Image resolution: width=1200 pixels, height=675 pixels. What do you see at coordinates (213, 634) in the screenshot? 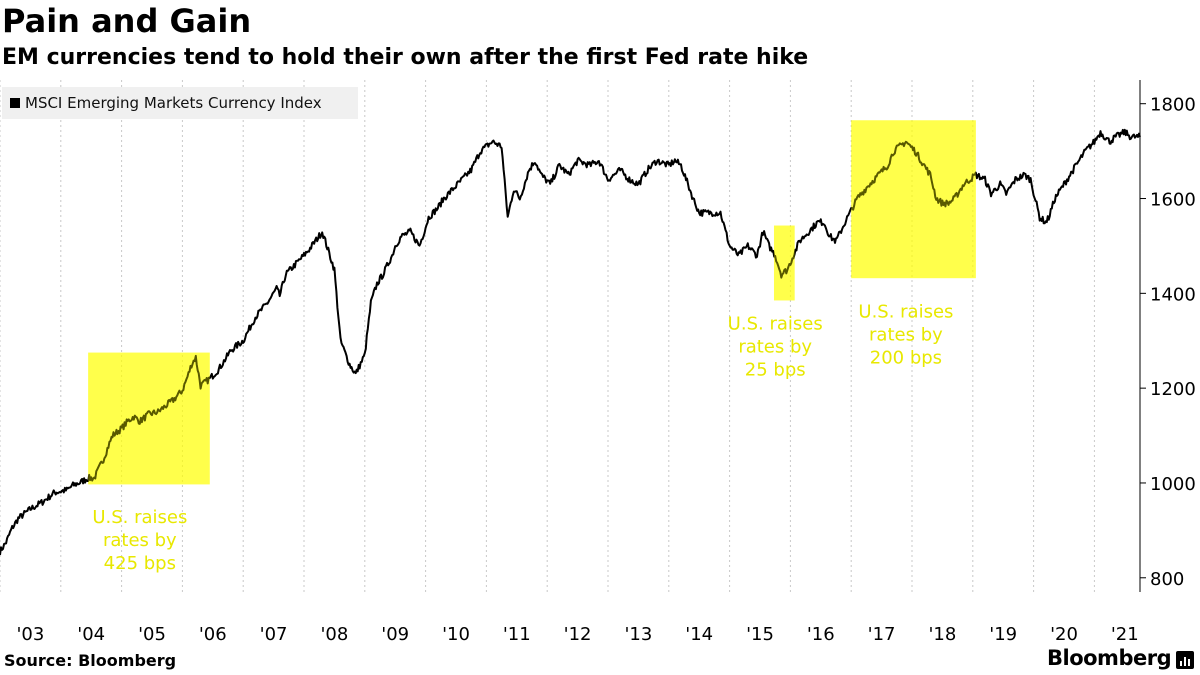
I see `x-tick-label: '06` at bounding box center [213, 634].